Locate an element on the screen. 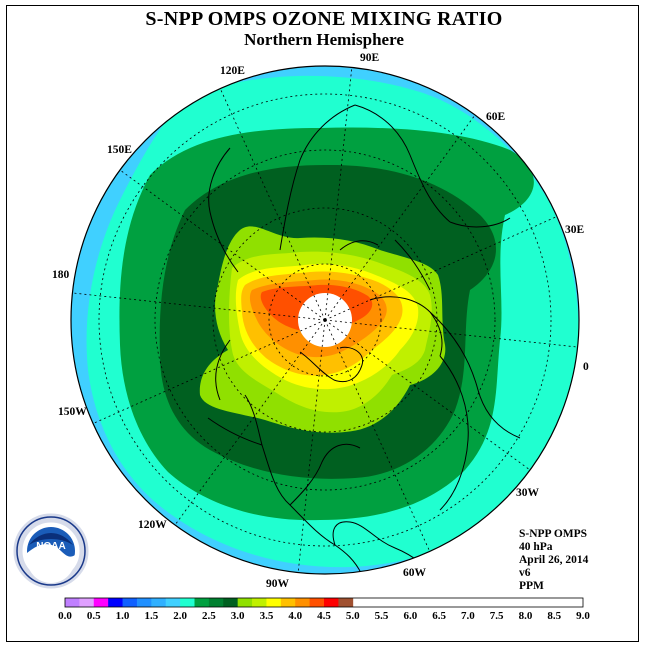 The height and width of the screenshot is (648, 648). colorbar-tick-label: 1.5 is located at coordinates (151, 616).